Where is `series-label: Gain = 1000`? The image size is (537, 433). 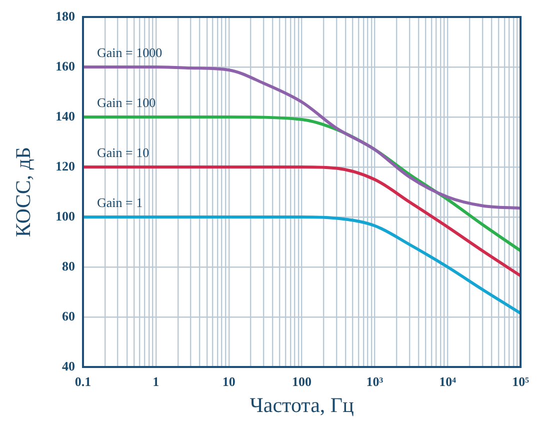 series-label: Gain = 1000 is located at coordinates (129, 52).